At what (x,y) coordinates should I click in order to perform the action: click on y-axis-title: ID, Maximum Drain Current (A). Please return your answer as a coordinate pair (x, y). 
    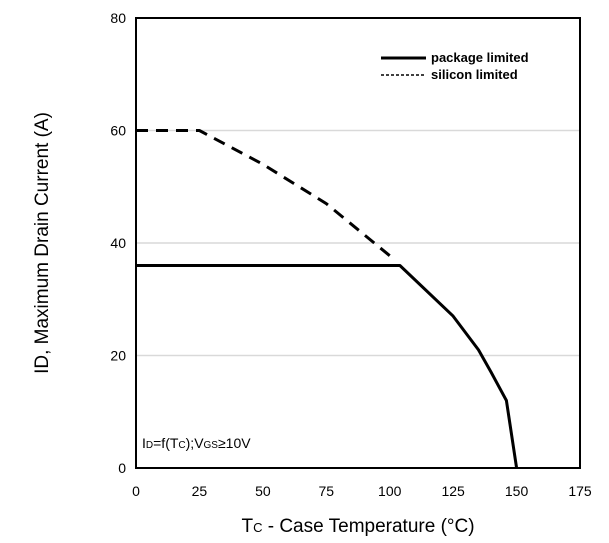
    Looking at the image, I should click on (42, 243).